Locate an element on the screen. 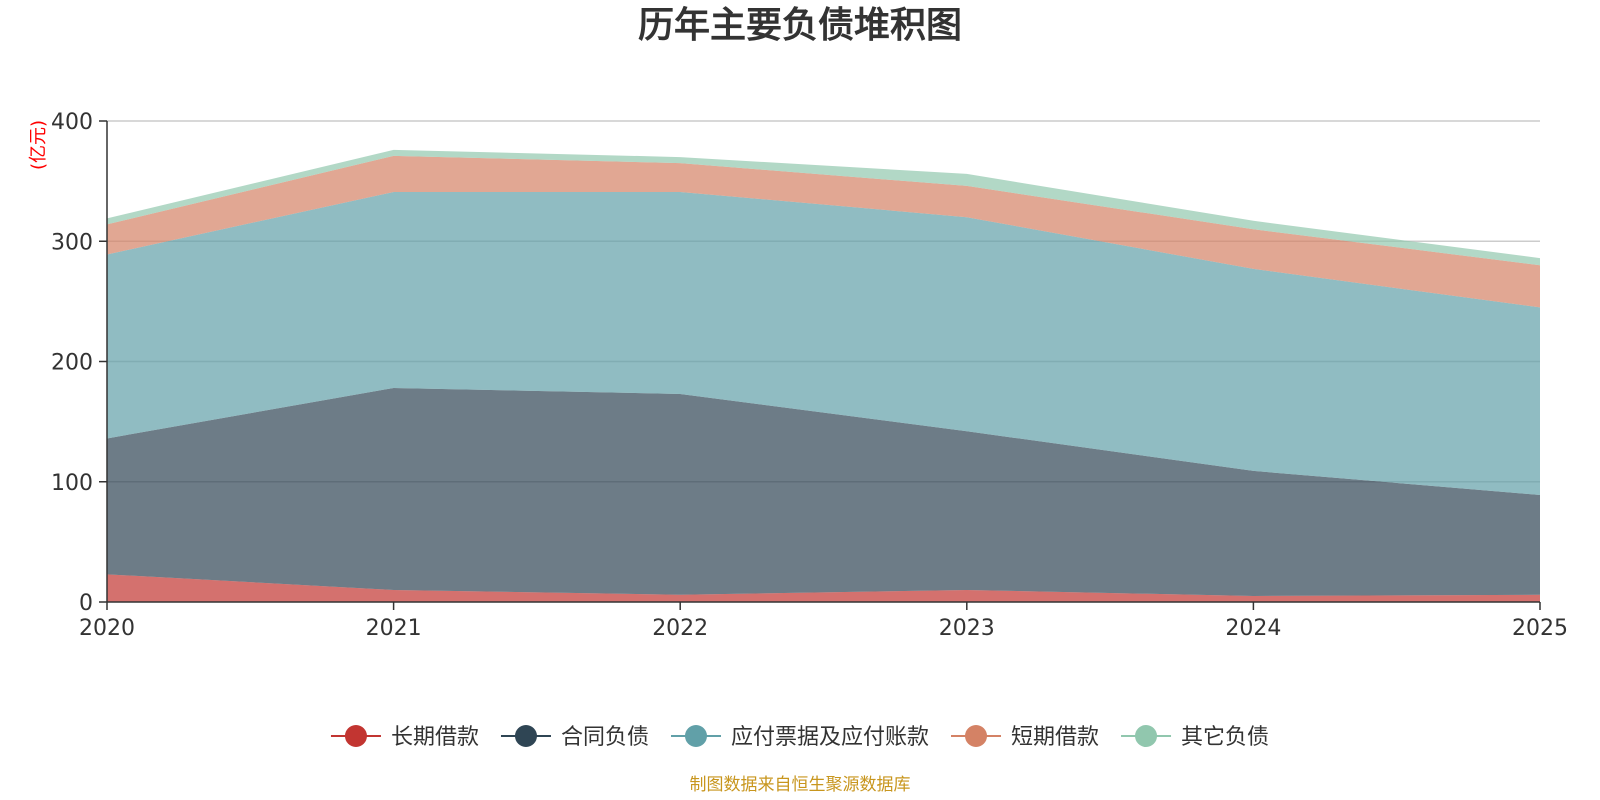  y-tick-label-300: 300 is located at coordinates (72, 242).